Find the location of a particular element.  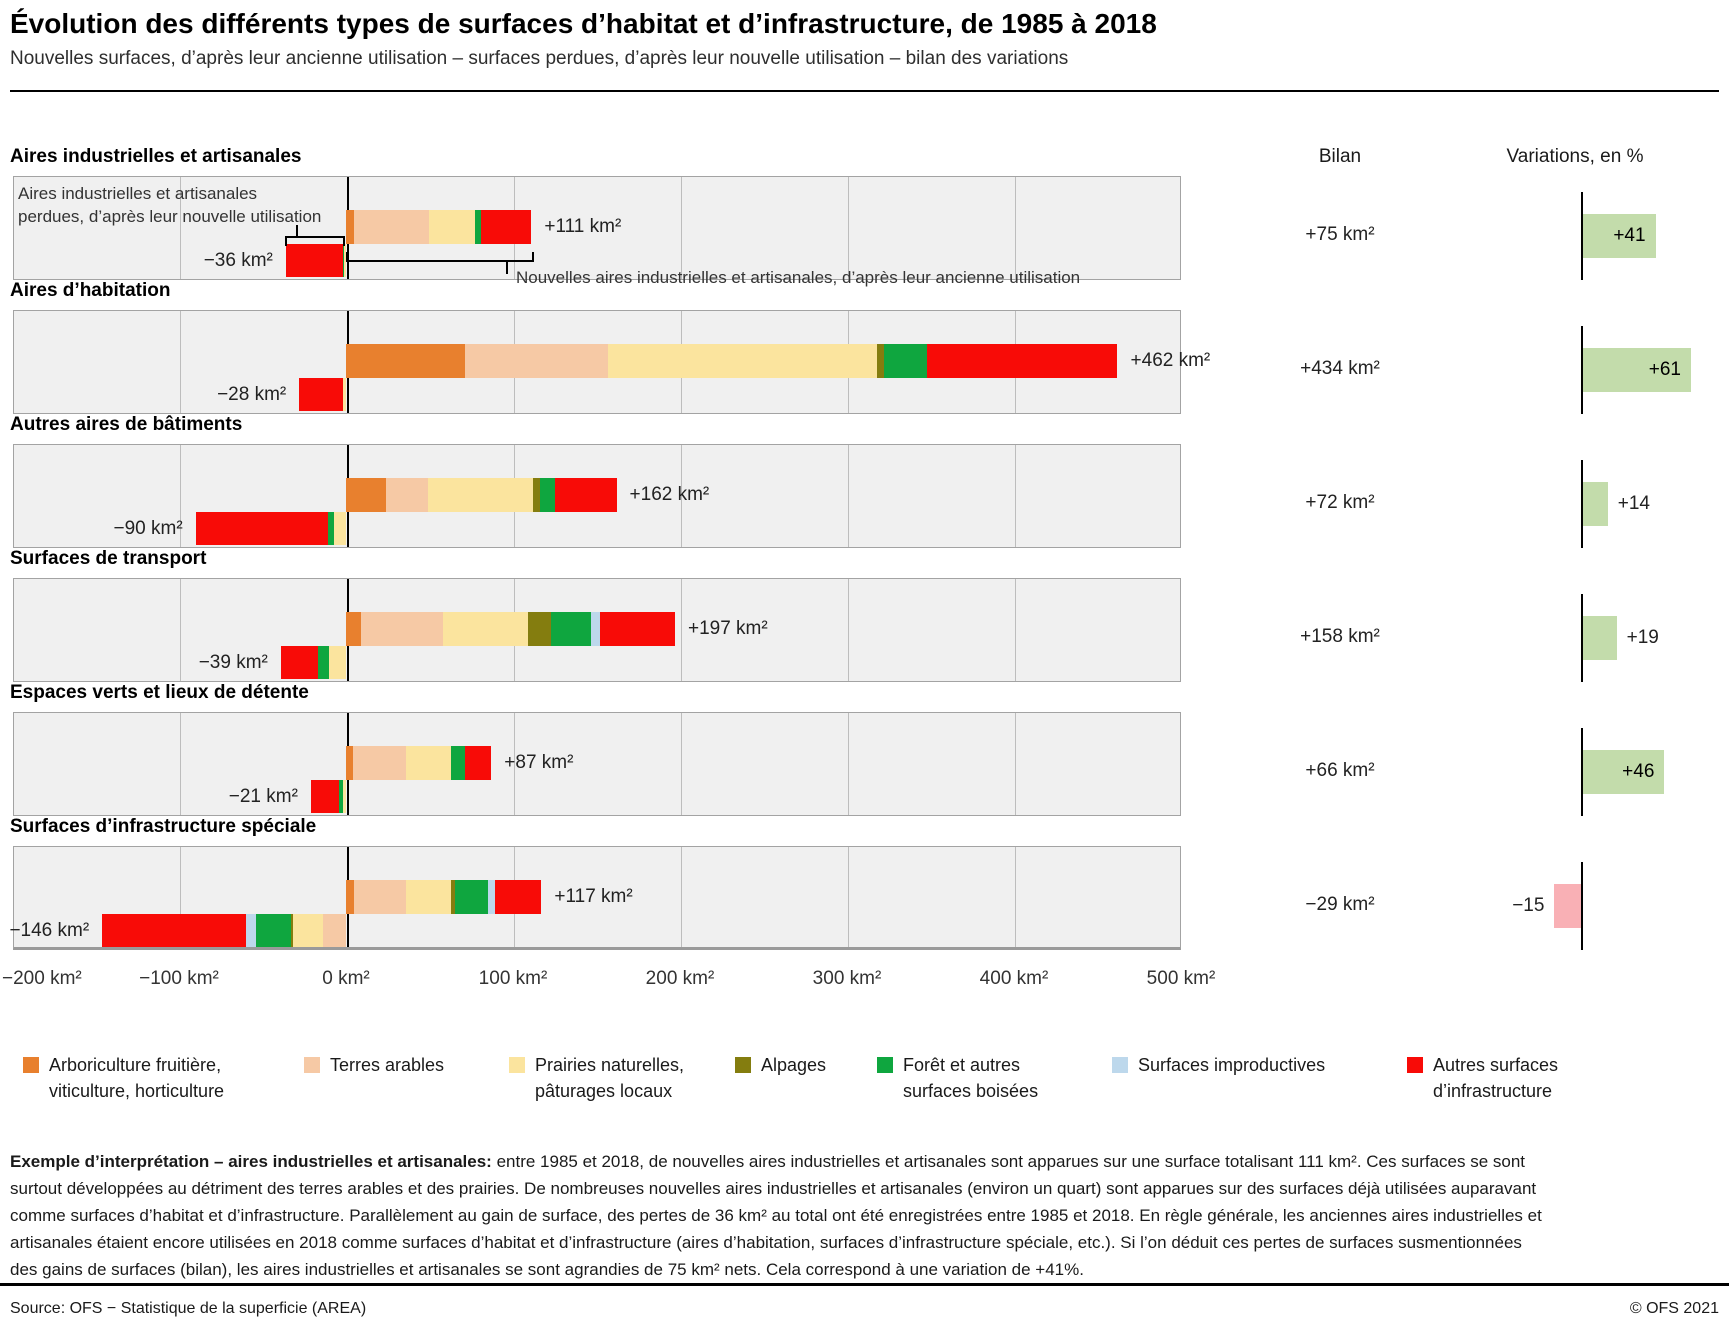

loss-value-label: −28 km² is located at coordinates (252, 394).